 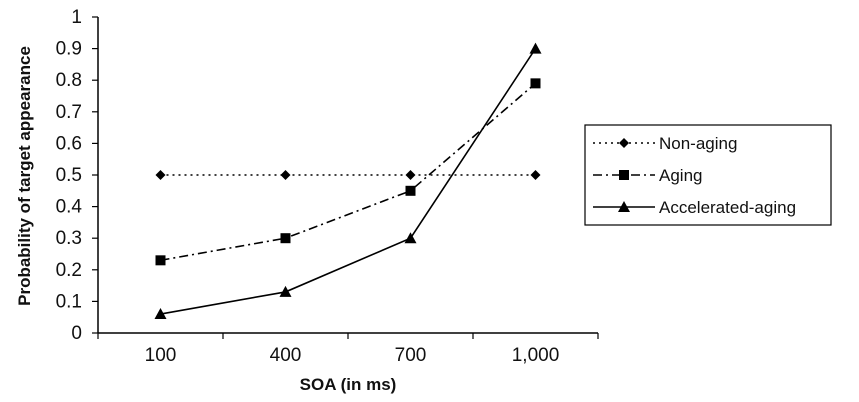 What do you see at coordinates (69, 49) in the screenshot?
I see `y-tick-label: 0.9` at bounding box center [69, 49].